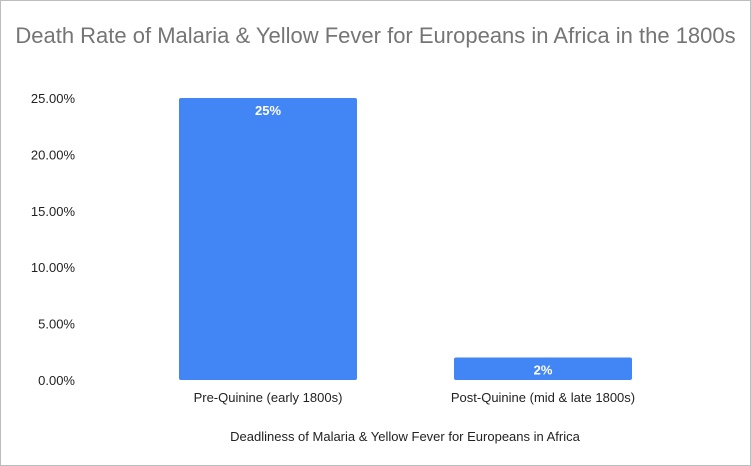 The image size is (751, 466). I want to click on bar-data-label: 2%, so click(543, 369).